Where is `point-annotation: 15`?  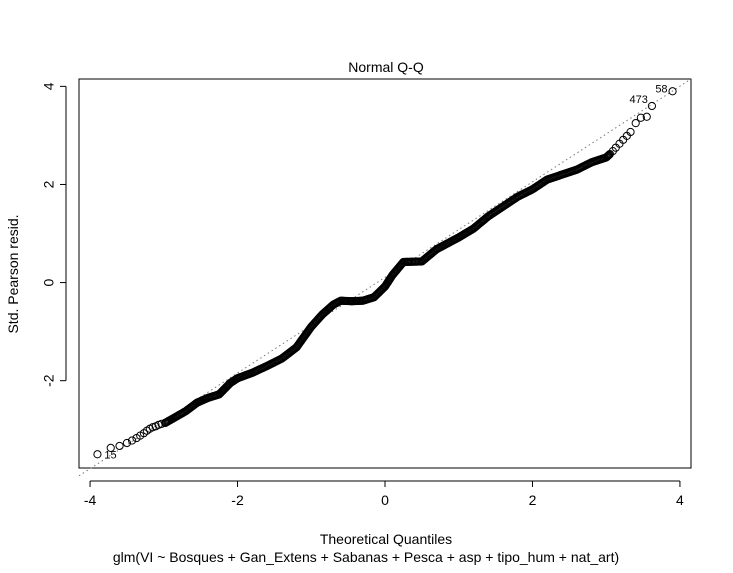 point-annotation: 15 is located at coordinates (110, 455).